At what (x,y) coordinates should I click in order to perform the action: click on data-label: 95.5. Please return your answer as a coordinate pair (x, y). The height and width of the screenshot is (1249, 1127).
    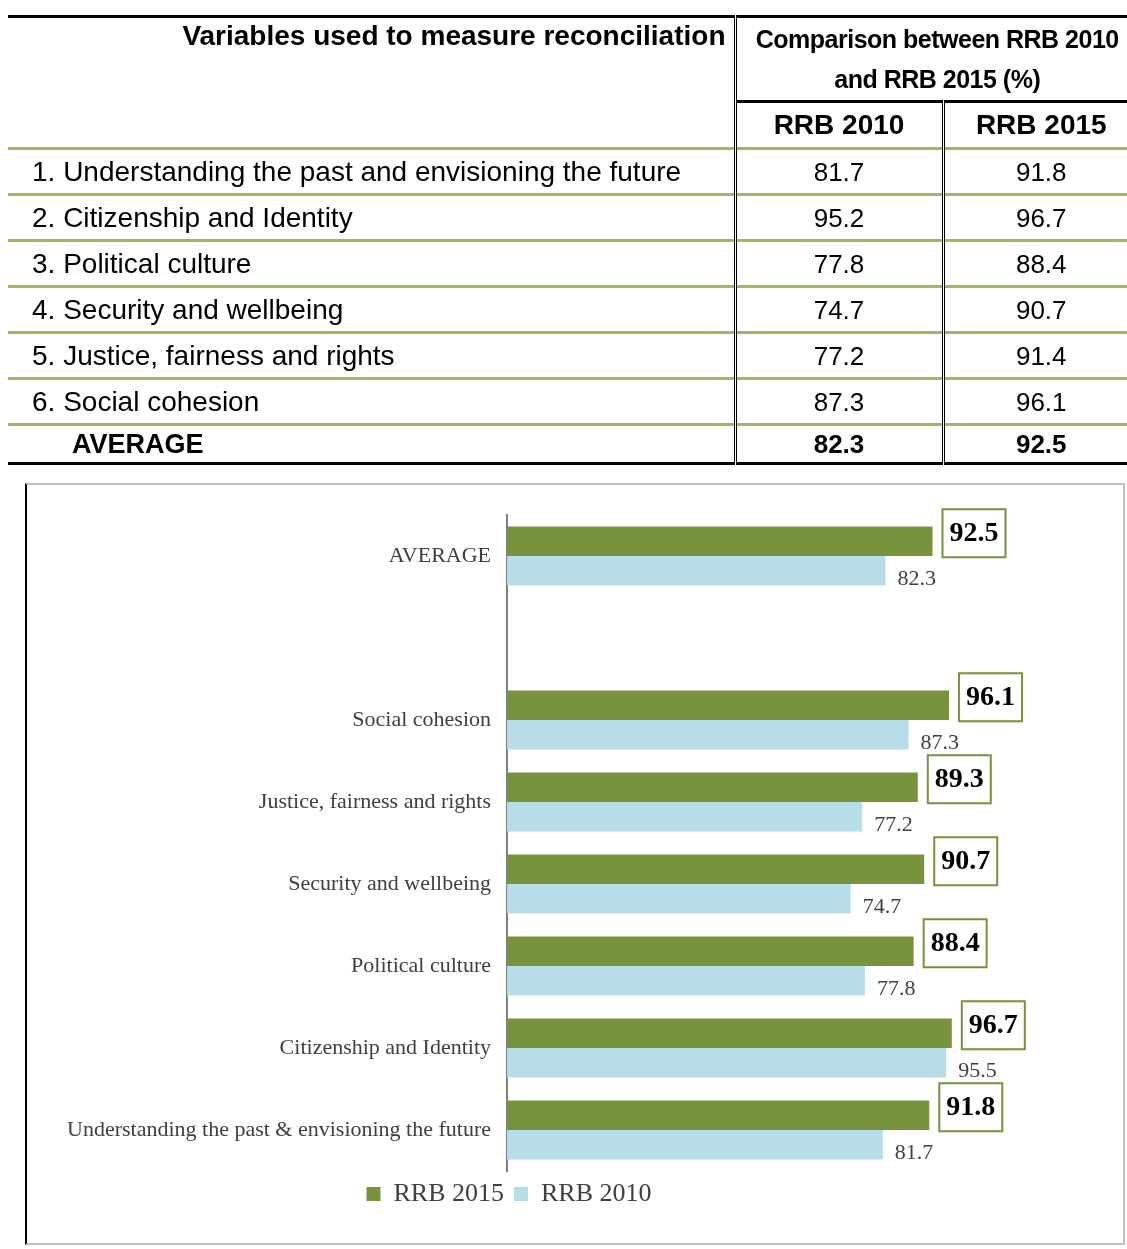
    Looking at the image, I should click on (977, 1069).